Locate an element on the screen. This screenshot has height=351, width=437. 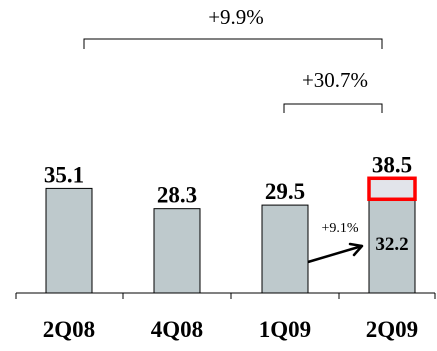
growth-arrow-head is located at coordinates (356, 249).